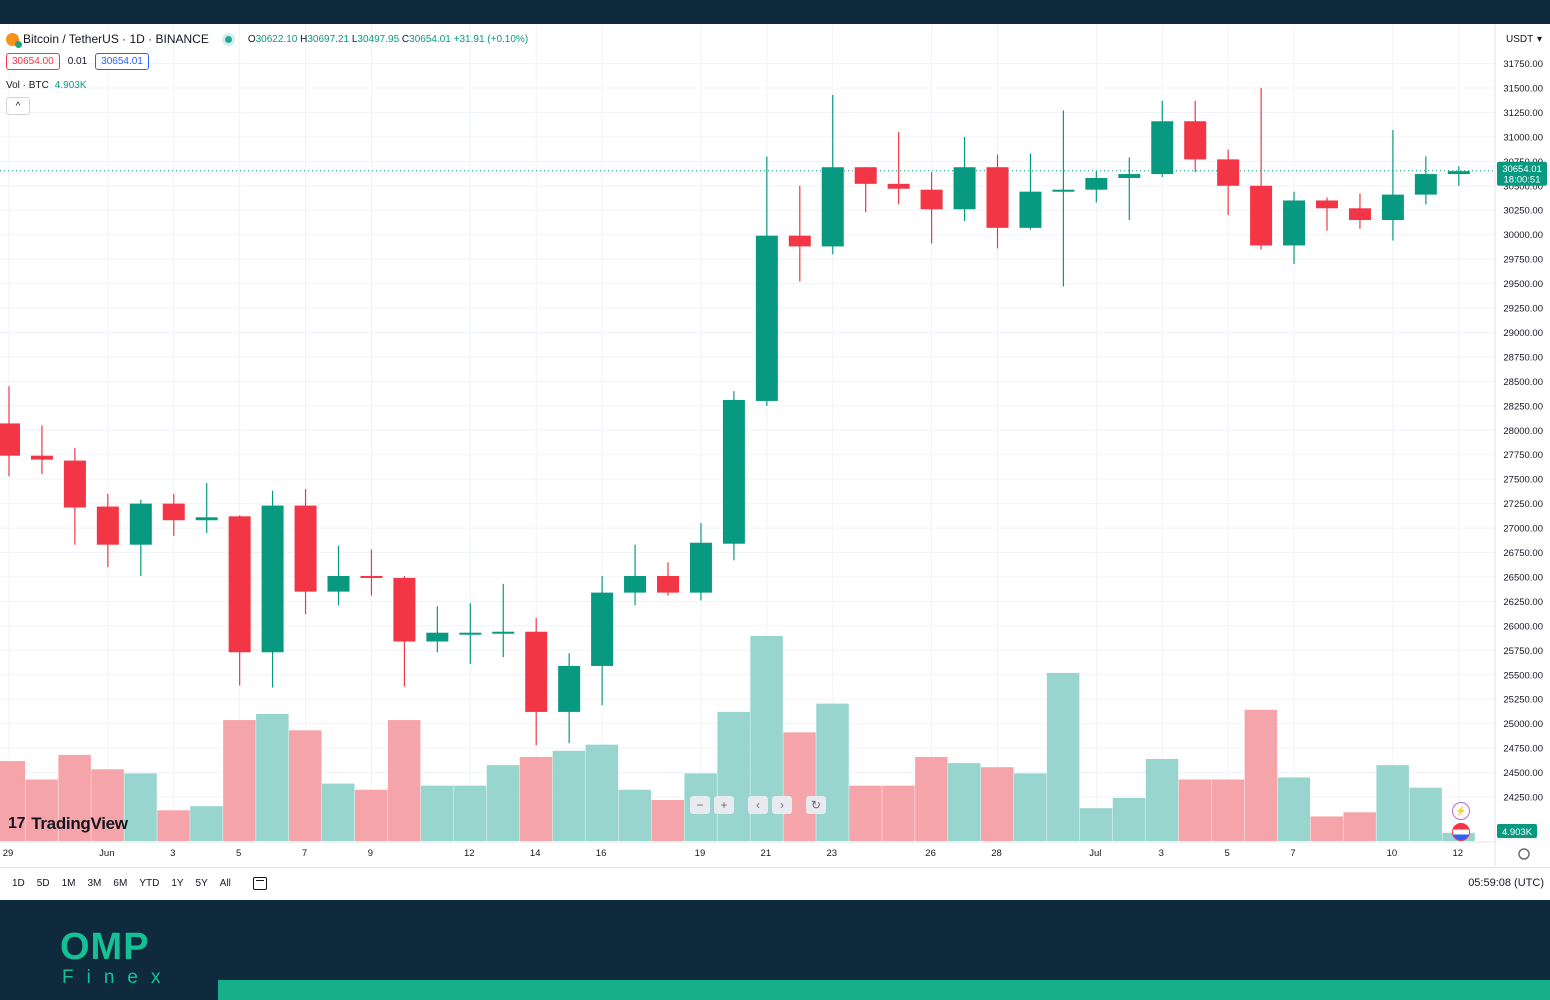  I want to click on buy-price-button: 30654.01, so click(122, 61).